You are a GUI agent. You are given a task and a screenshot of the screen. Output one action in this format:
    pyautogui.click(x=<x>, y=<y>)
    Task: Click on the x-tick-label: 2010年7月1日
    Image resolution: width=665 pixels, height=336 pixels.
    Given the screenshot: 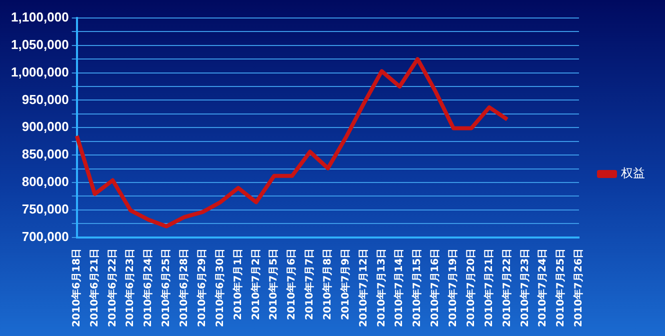 What is the action you would take?
    pyautogui.click(x=238, y=284)
    